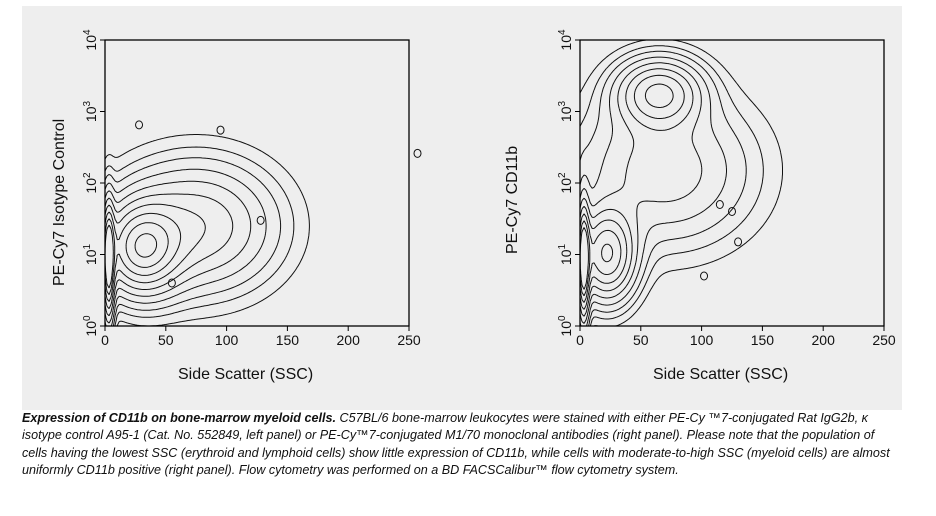 The height and width of the screenshot is (516, 936). I want to click on right-y-tick-text-3: 103, so click(565, 111).